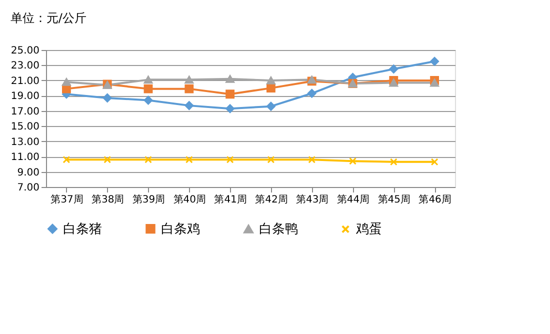 This screenshot has width=550, height=334. Describe the element at coordinates (25, 51) in the screenshot. I see `y-tick-label: 25.00` at that location.